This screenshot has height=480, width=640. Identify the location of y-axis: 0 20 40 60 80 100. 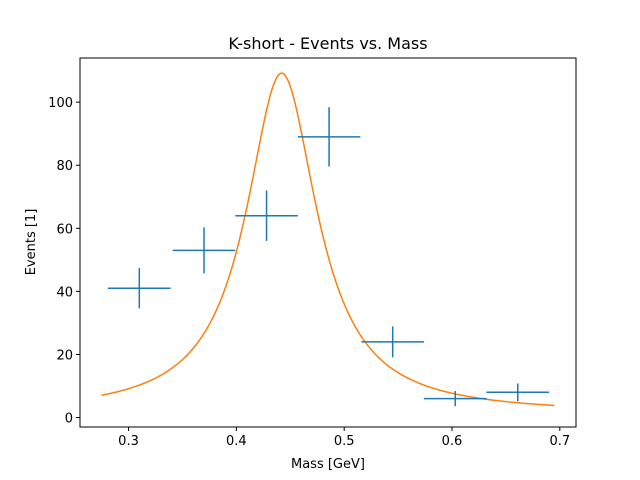
(64, 261).